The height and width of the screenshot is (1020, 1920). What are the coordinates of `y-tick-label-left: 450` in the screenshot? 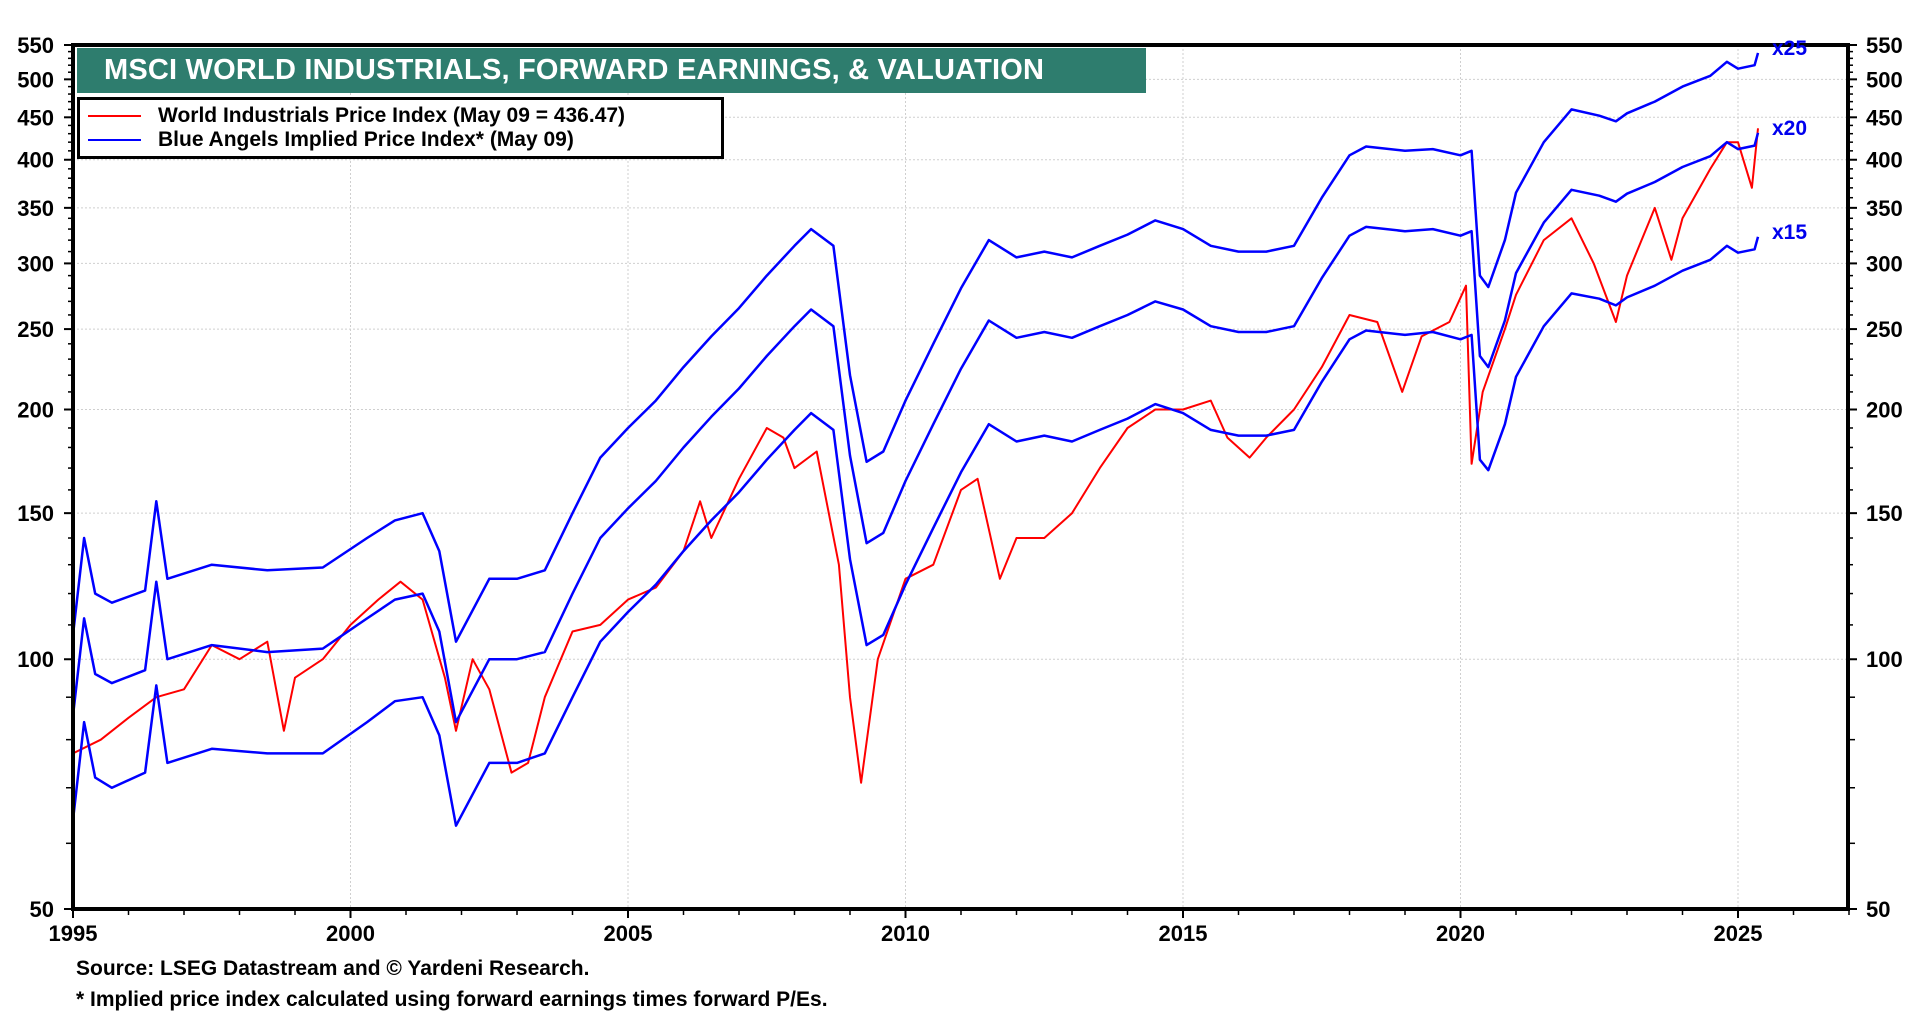 It's located at (35, 117).